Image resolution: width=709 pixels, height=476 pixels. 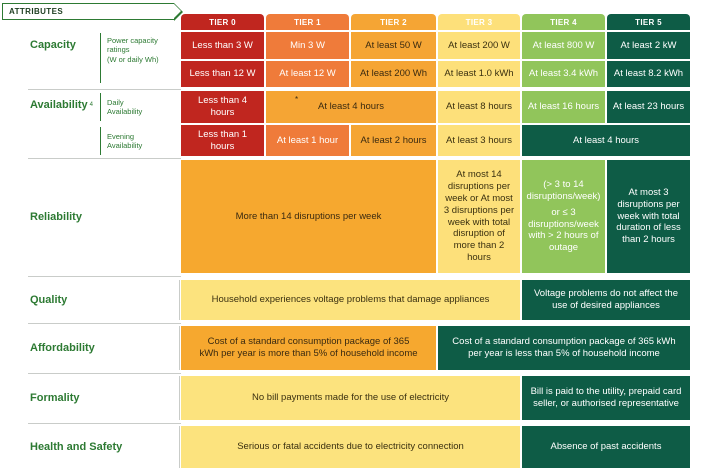 I want to click on formality-label: Formality, so click(x=55, y=398).